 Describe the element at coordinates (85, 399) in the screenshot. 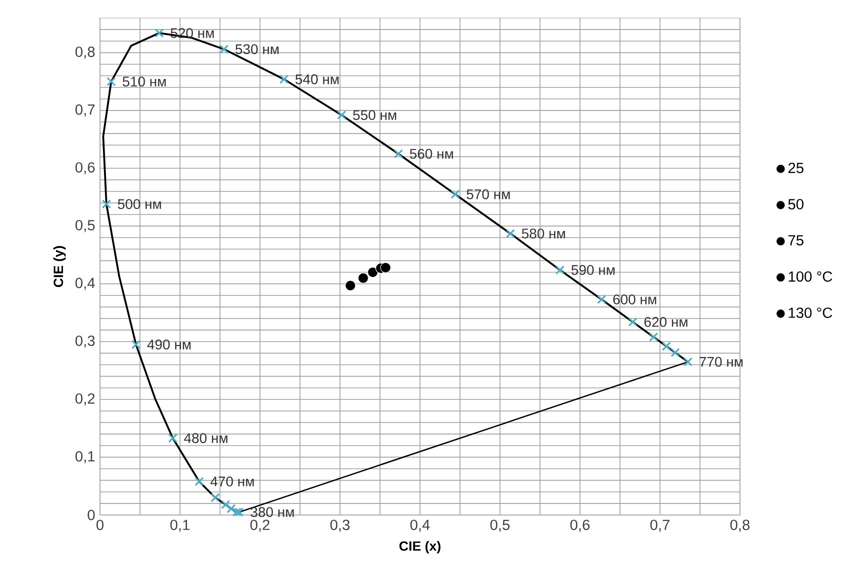

I see `y-tick-label: 0,2` at that location.